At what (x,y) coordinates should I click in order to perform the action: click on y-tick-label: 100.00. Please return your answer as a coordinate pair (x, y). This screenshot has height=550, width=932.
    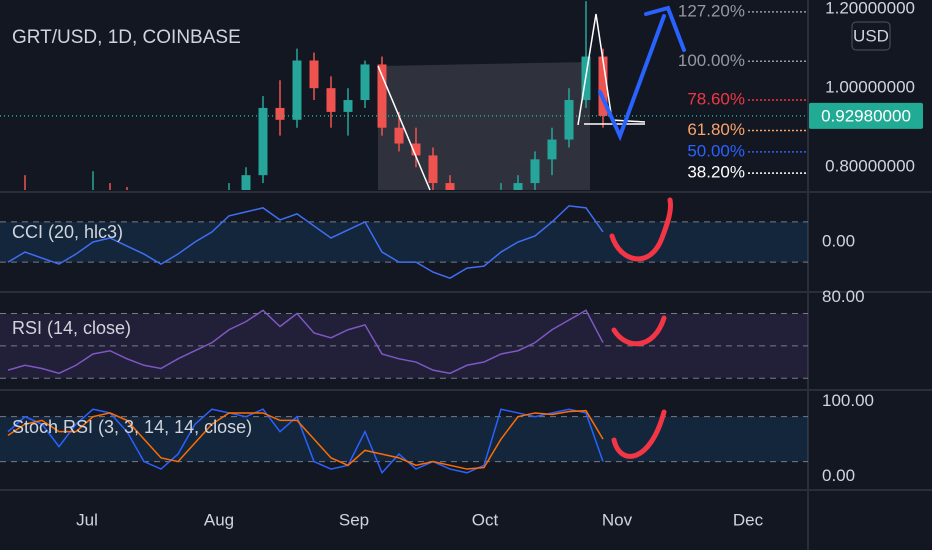
    Looking at the image, I should click on (848, 400).